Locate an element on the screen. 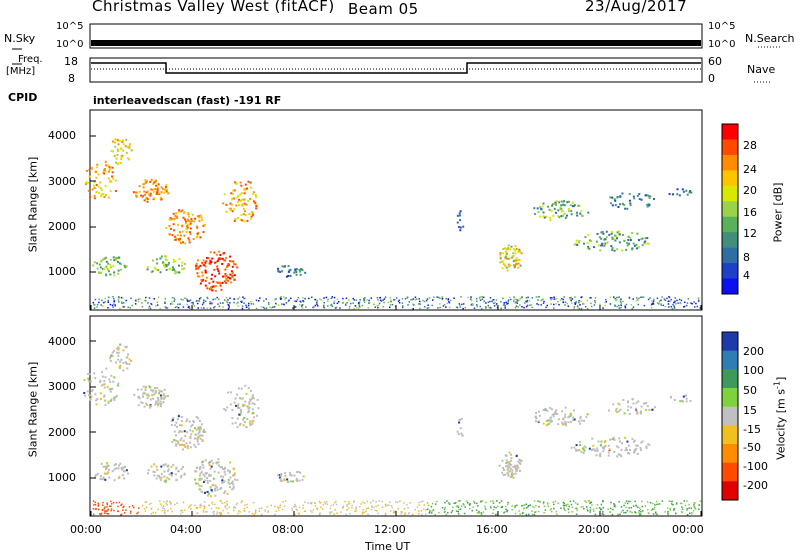 This screenshot has width=800, height=554. noise-panel-frame is located at coordinates (396, 36).